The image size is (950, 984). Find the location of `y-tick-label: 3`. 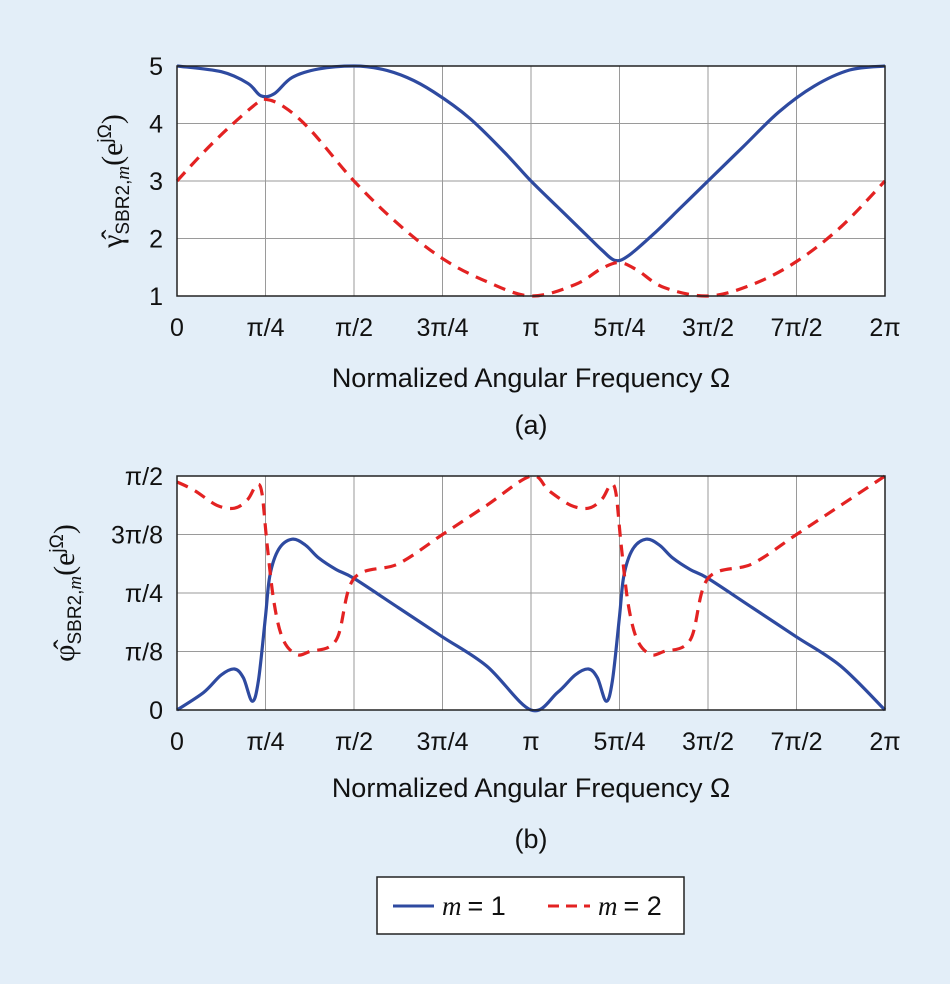

y-tick-label: 3 is located at coordinates (156, 182).